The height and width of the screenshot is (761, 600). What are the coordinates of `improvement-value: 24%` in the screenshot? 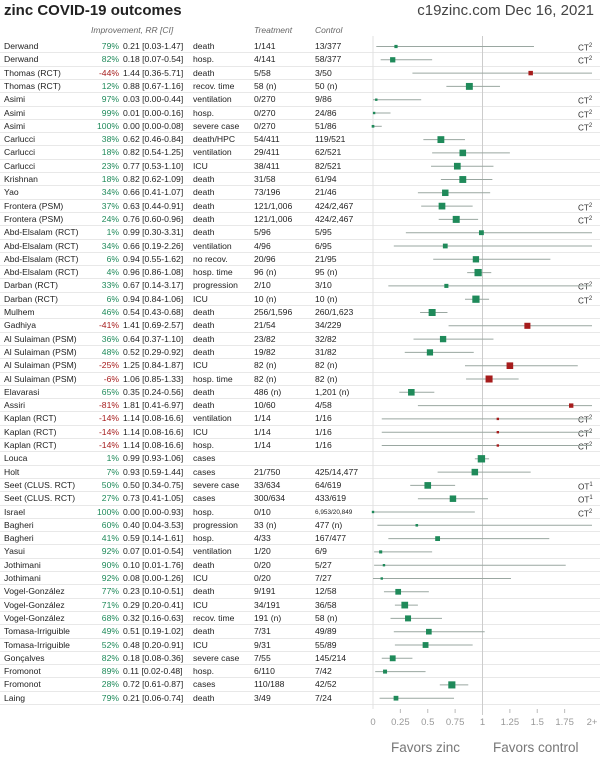 It's located at (110, 218).